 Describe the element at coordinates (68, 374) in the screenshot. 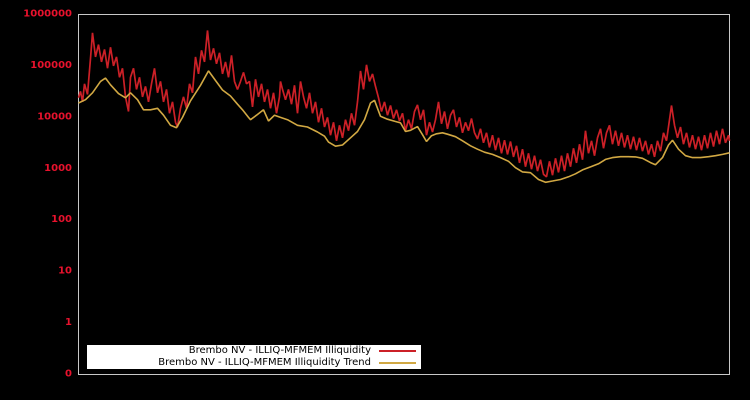

I see `y-tick-label: 0` at that location.